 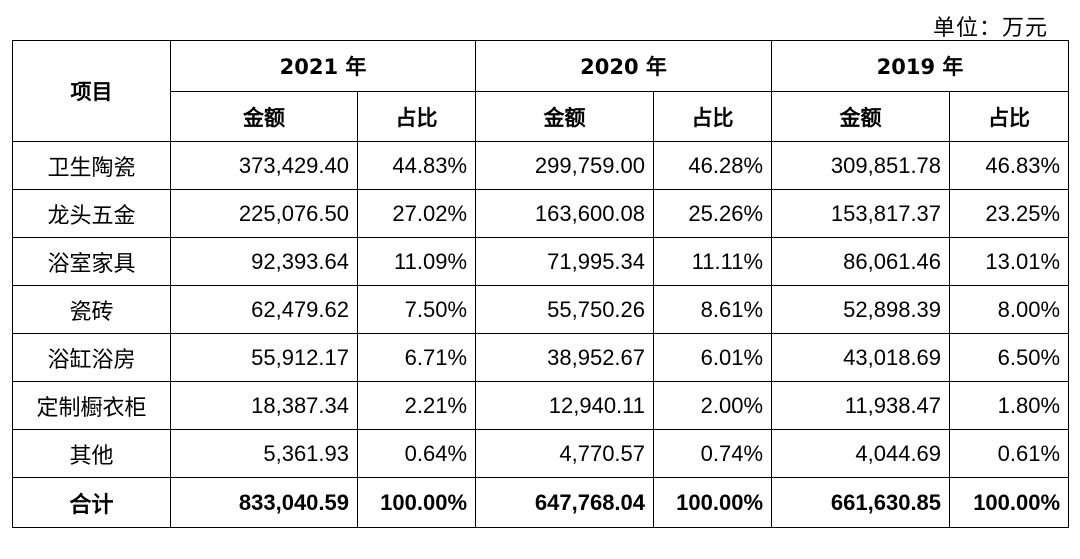 What do you see at coordinates (1009, 261) in the screenshot?
I see `ratio-2019: 13.01%` at bounding box center [1009, 261].